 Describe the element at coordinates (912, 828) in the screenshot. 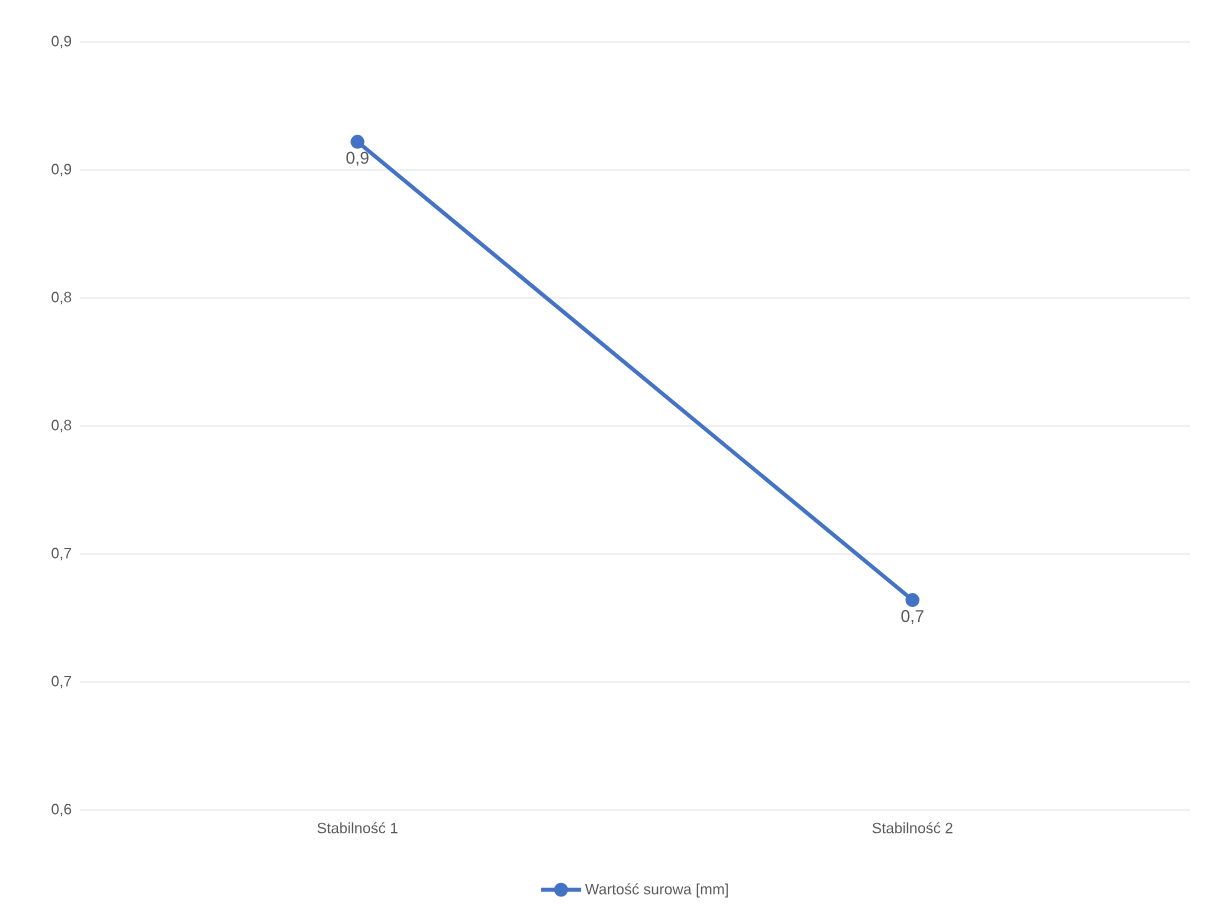

I see `x-tick-label: Stabilność 2` at that location.